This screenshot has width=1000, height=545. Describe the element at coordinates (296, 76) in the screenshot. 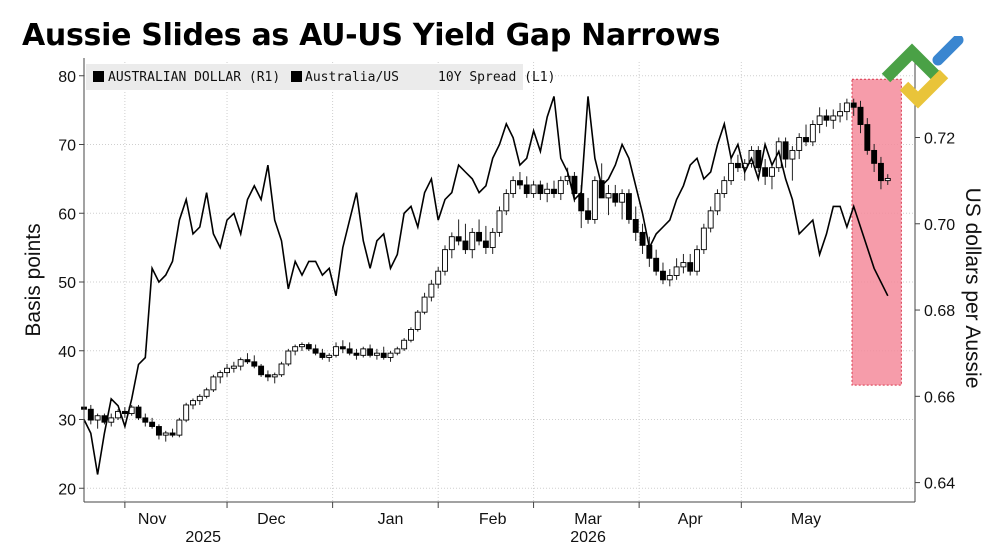

I see `legend-swatch-spread` at that location.